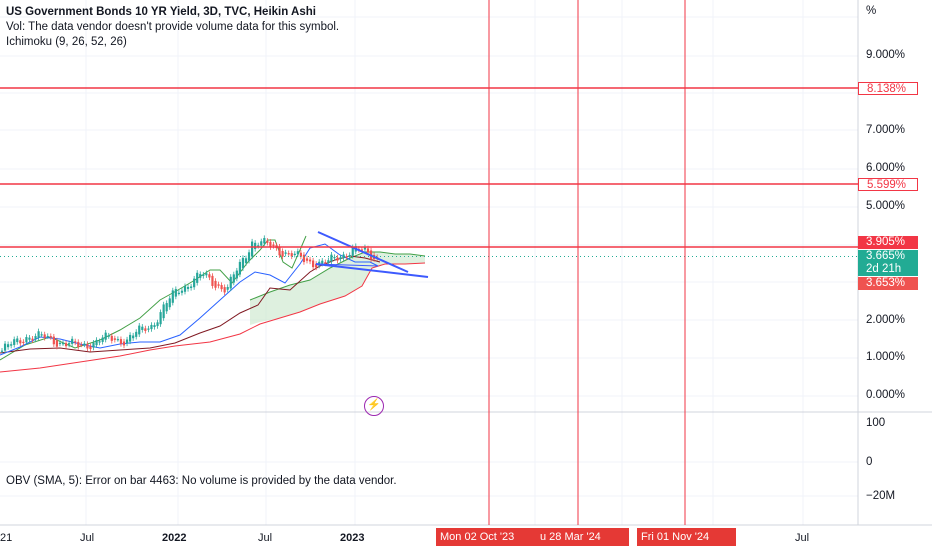  I want to click on time-tick: 2023, so click(352, 538).